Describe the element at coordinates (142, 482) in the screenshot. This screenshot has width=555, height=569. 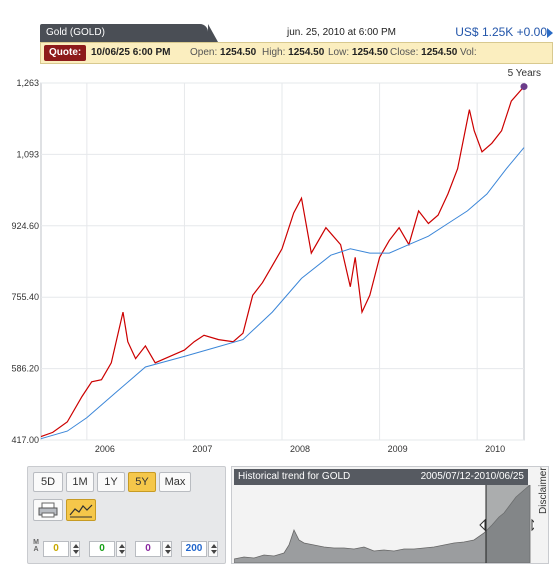
I see `range-5y-button: 5Y` at that location.